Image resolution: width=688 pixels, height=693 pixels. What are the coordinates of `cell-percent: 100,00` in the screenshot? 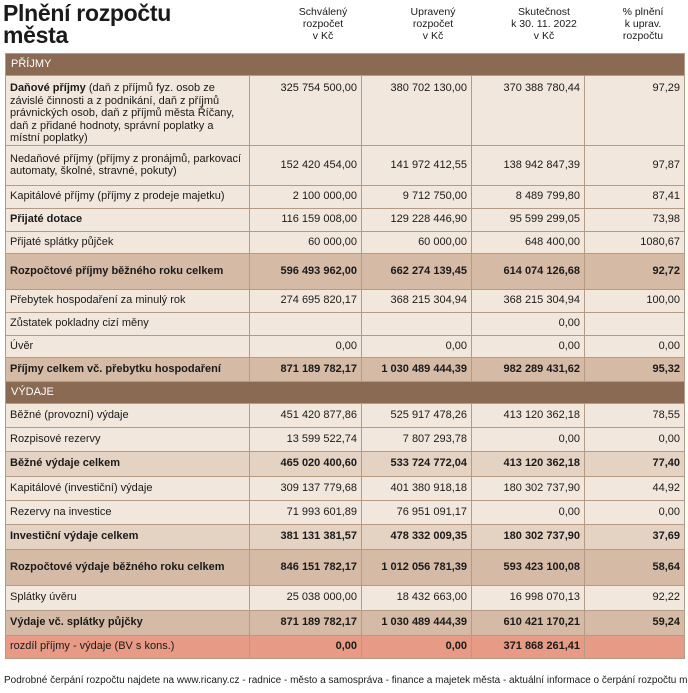 It's located at (634, 300).